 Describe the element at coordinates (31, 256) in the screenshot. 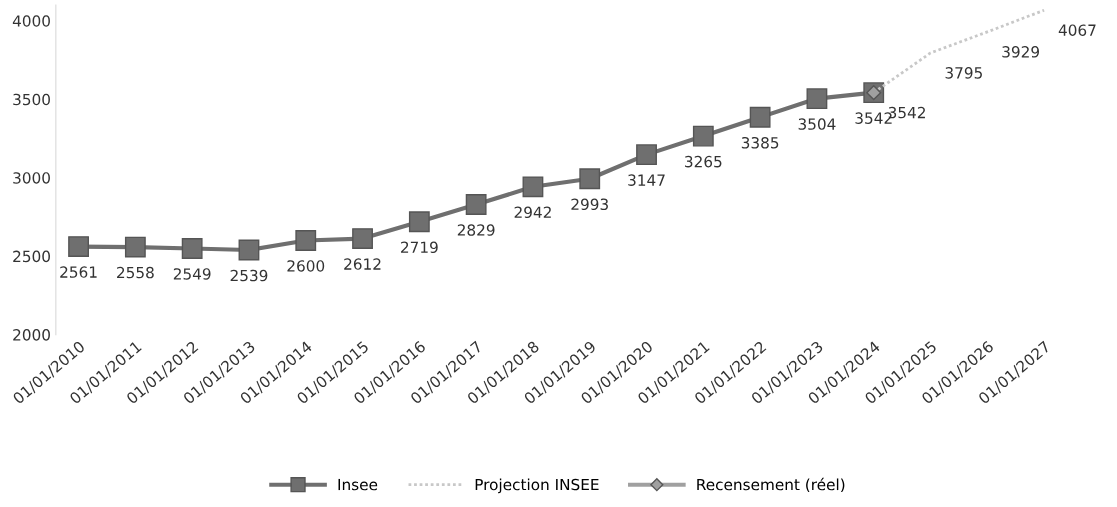

I see `y-tick-label: 2500` at that location.